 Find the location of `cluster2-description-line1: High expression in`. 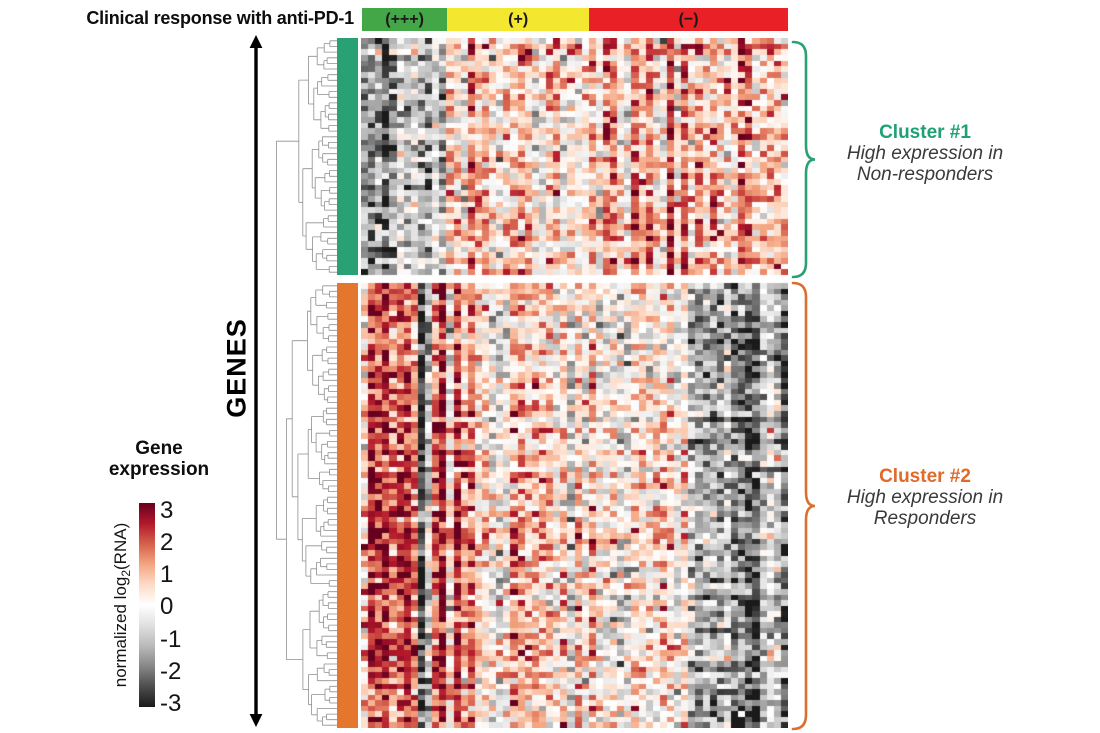

cluster2-description-line1: High expression in is located at coordinates (925, 497).